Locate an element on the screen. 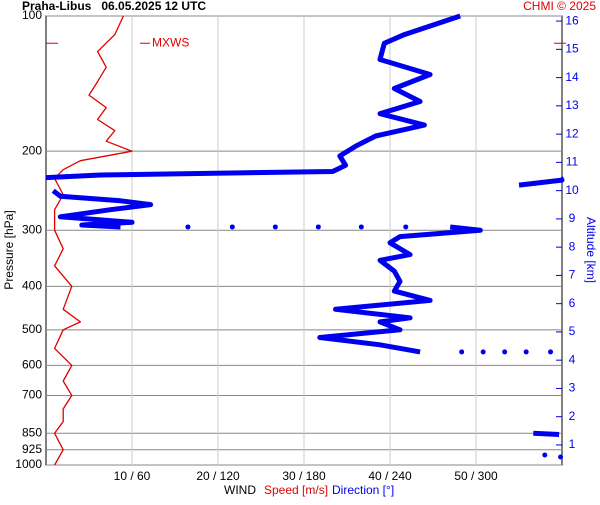  y2-tick-label: 5 is located at coordinates (572, 331).